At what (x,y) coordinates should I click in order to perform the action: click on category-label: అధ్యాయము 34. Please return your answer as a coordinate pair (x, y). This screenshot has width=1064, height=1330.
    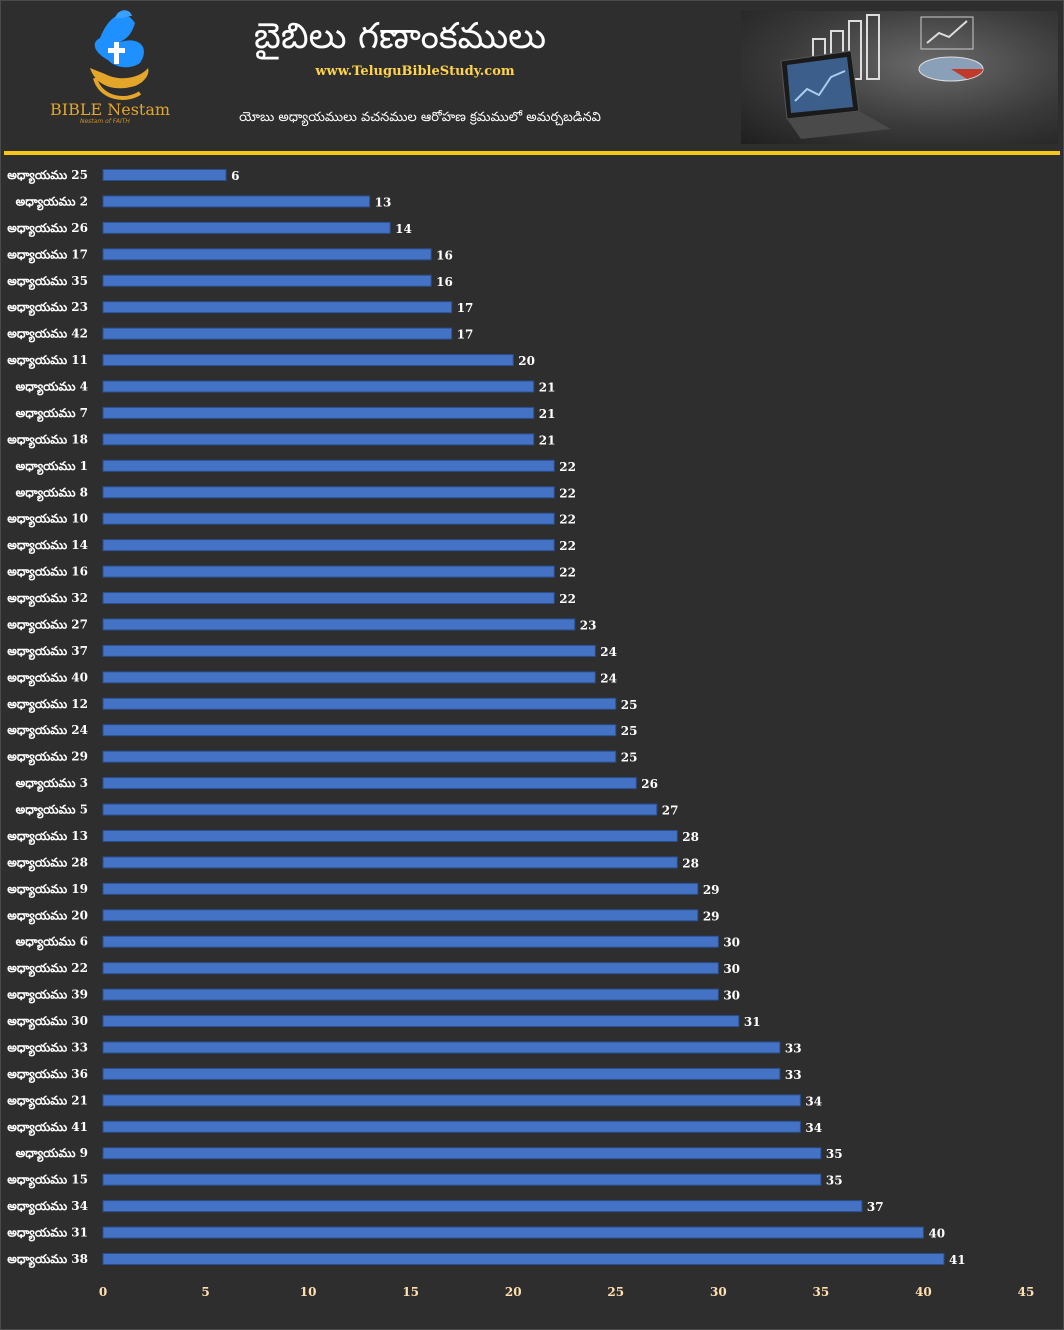
    Looking at the image, I should click on (47, 1207).